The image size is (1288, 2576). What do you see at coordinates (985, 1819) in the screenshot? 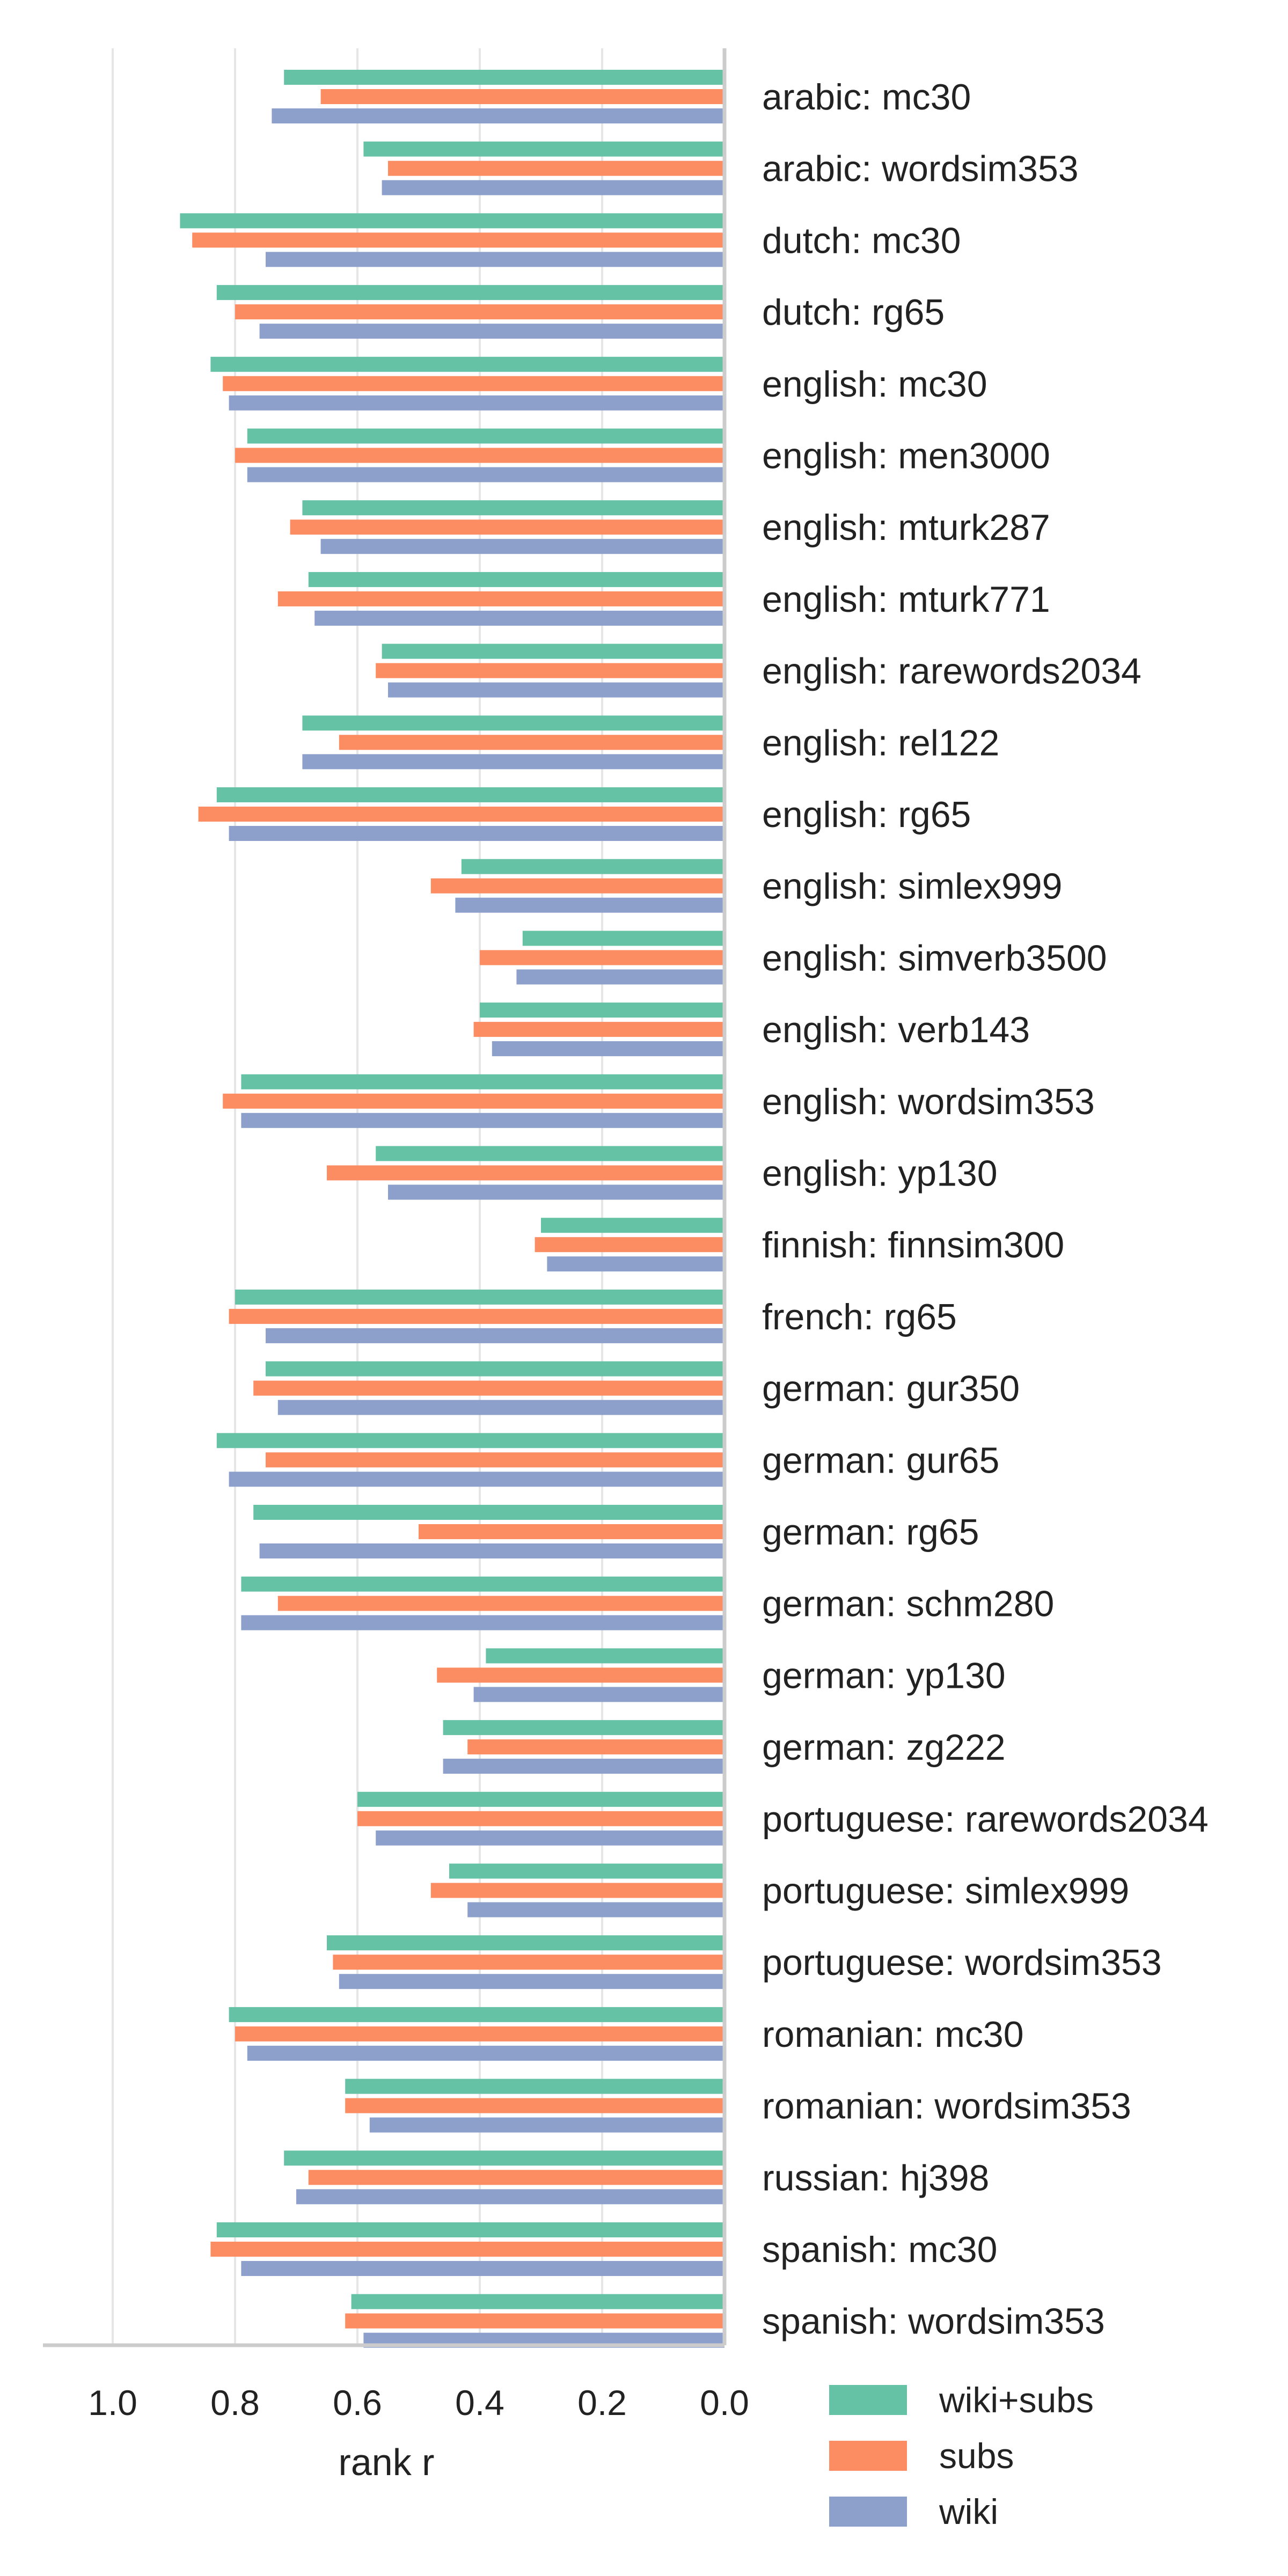
I see `category-label-24: portuguese: rarewords2034` at bounding box center [985, 1819].